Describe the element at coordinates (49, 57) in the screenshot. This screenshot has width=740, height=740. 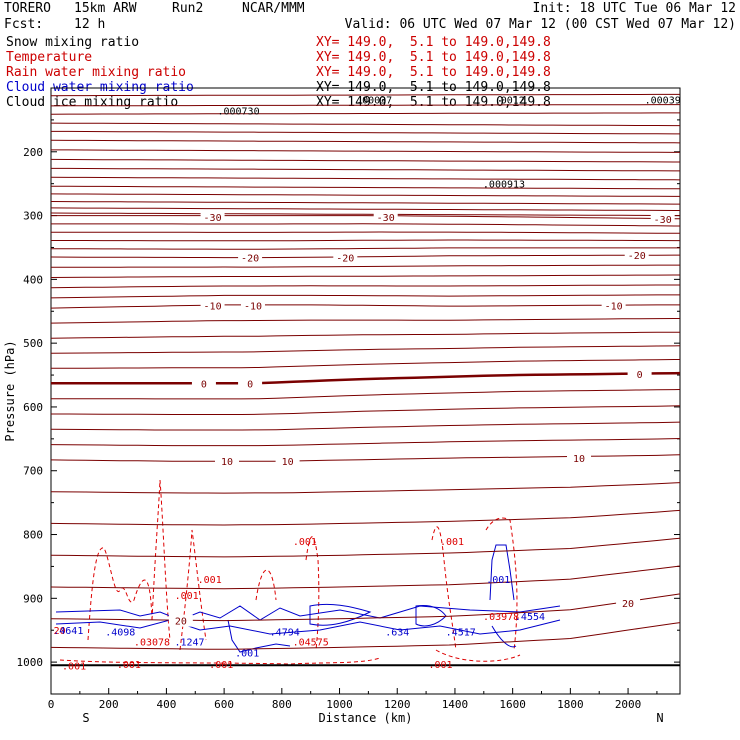
I see `field-name-temperature: Temperature` at that location.